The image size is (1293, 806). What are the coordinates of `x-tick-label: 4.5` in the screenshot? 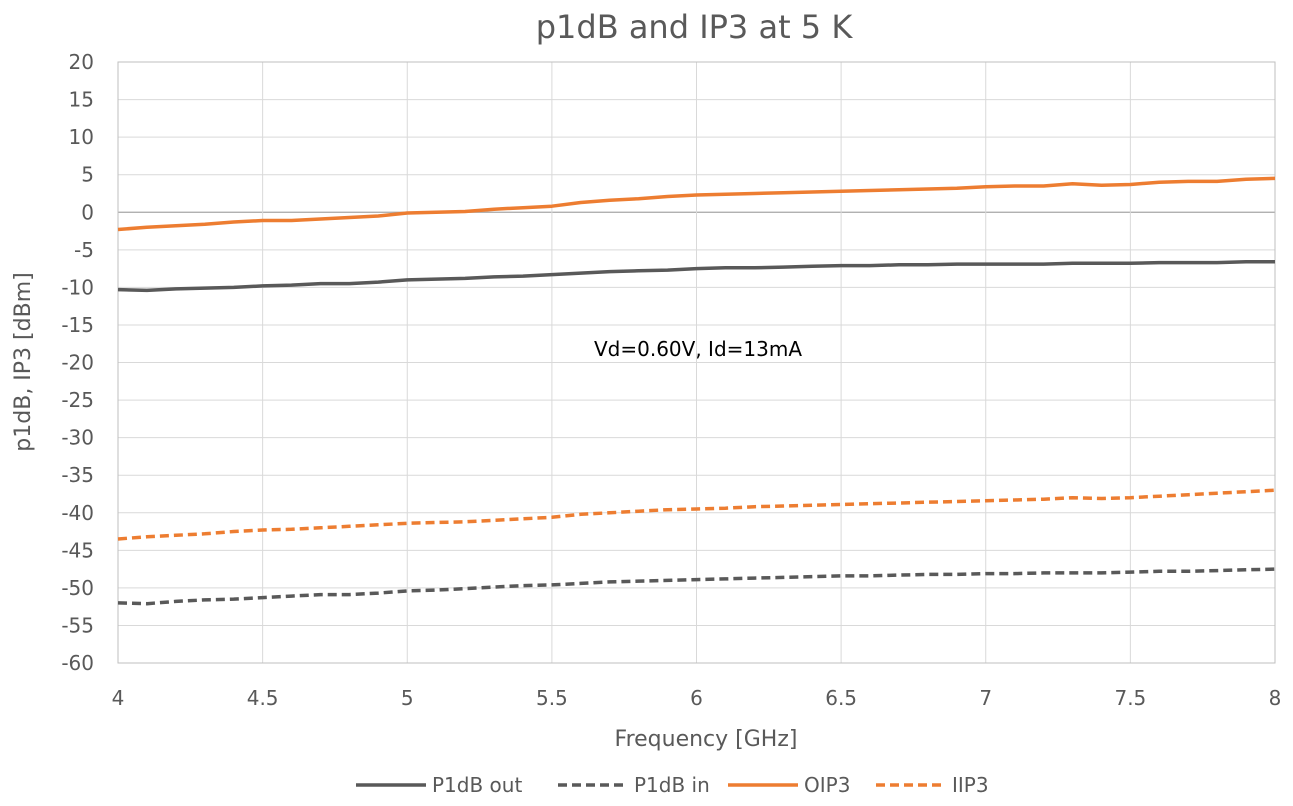 It's located at (263, 698).